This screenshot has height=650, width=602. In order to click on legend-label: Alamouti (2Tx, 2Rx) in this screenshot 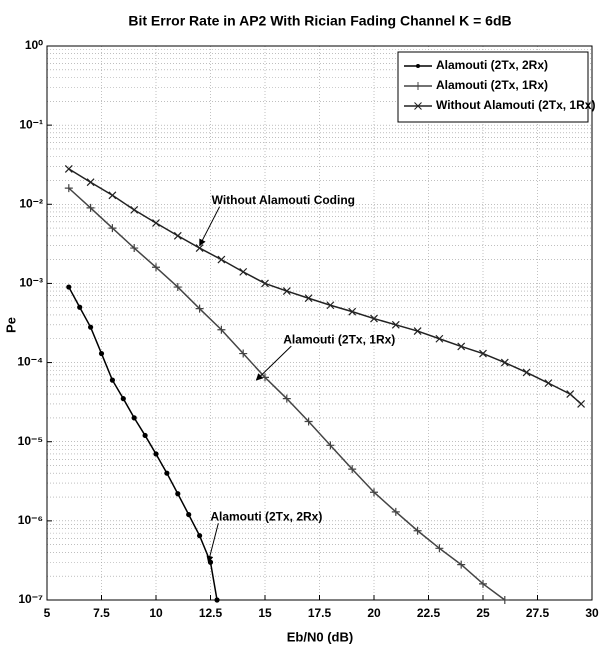, I will do `click(492, 65)`.